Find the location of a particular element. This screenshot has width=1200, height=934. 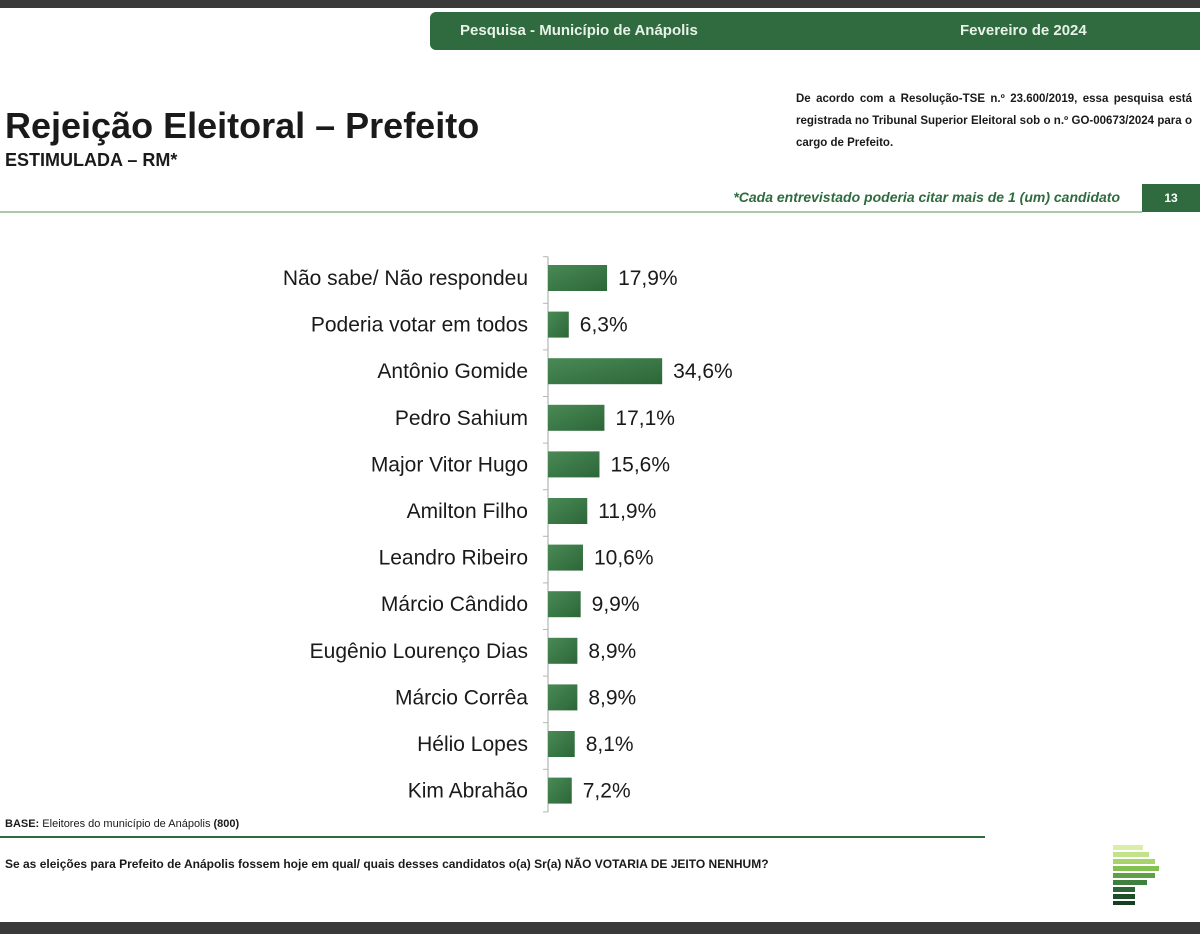

base-text: Eleitores do município de Anápolis is located at coordinates (126, 824).